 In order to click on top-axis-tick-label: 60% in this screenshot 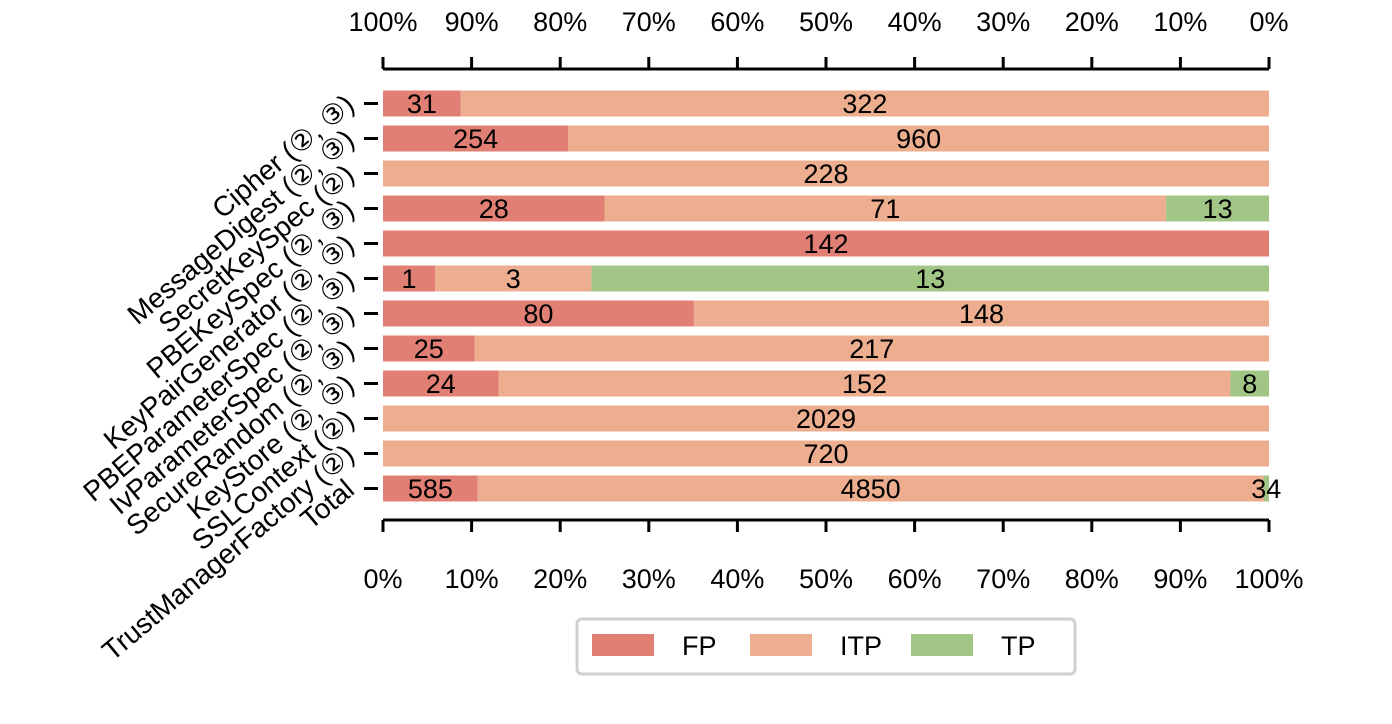, I will do `click(737, 22)`.